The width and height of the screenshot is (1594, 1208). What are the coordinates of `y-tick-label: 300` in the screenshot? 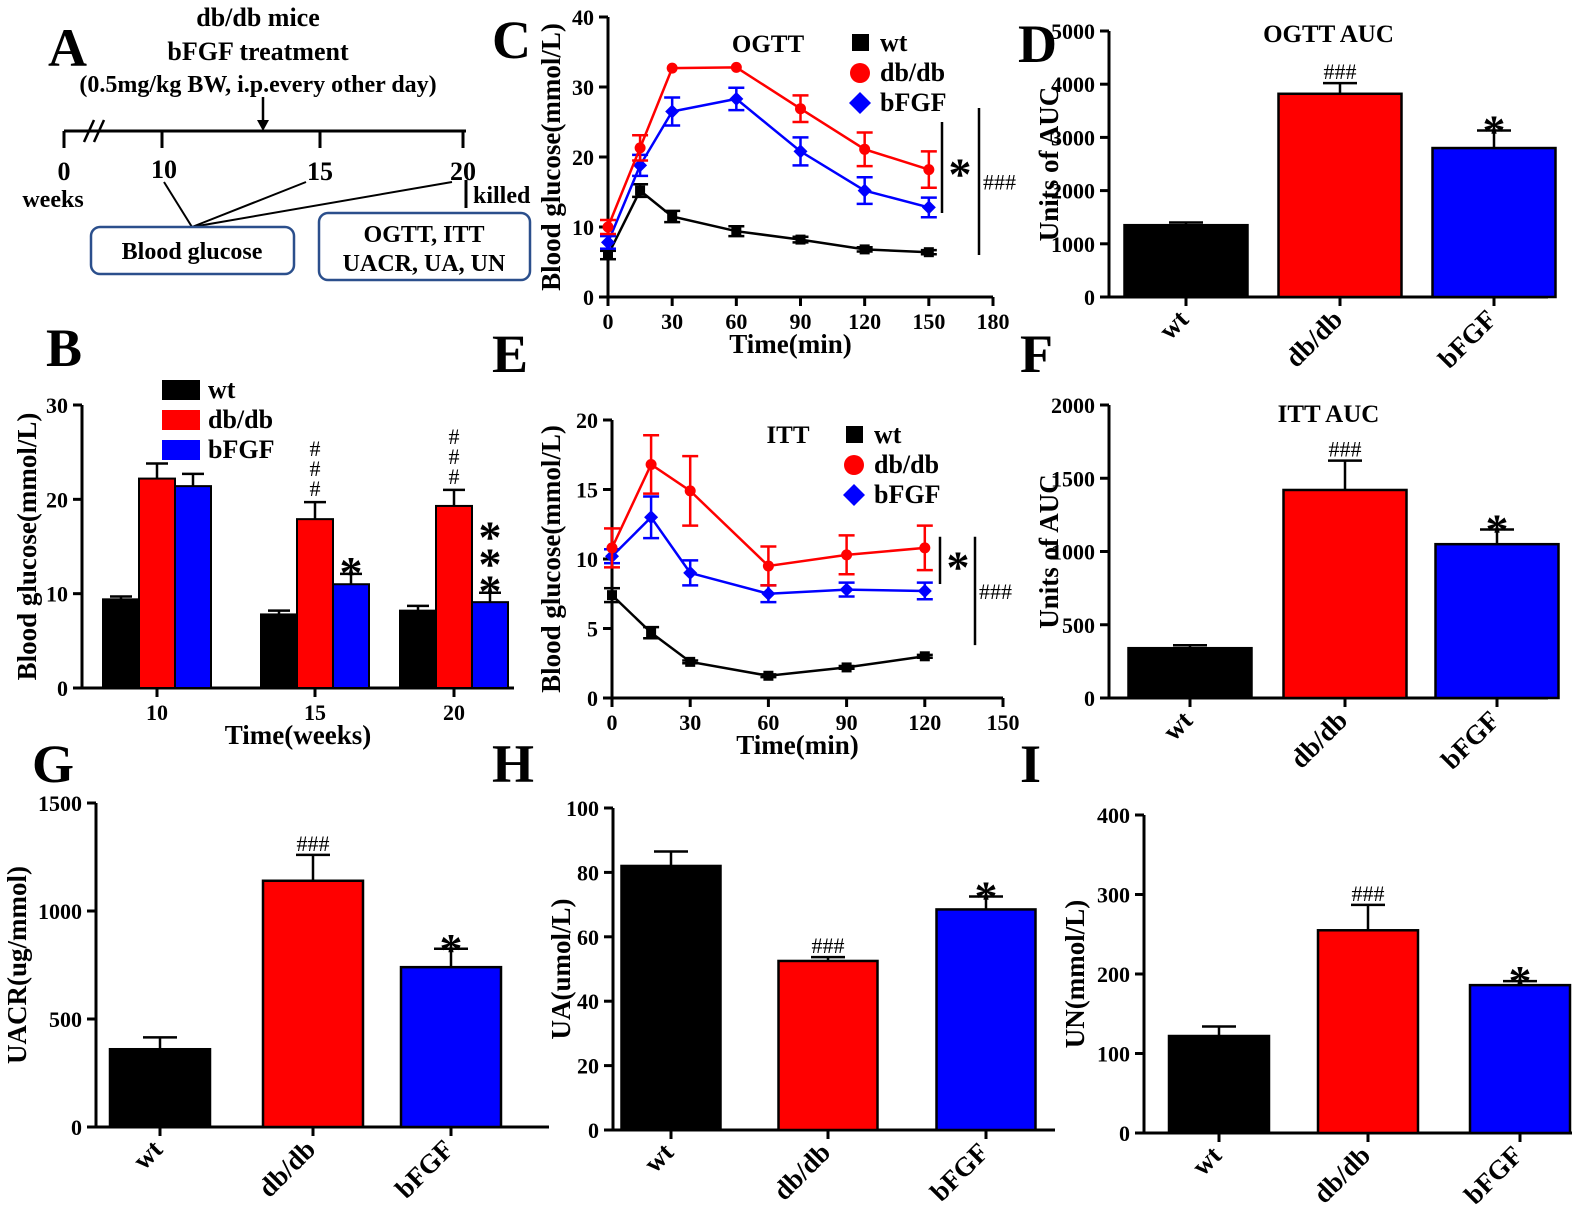 It's located at (1113, 895).